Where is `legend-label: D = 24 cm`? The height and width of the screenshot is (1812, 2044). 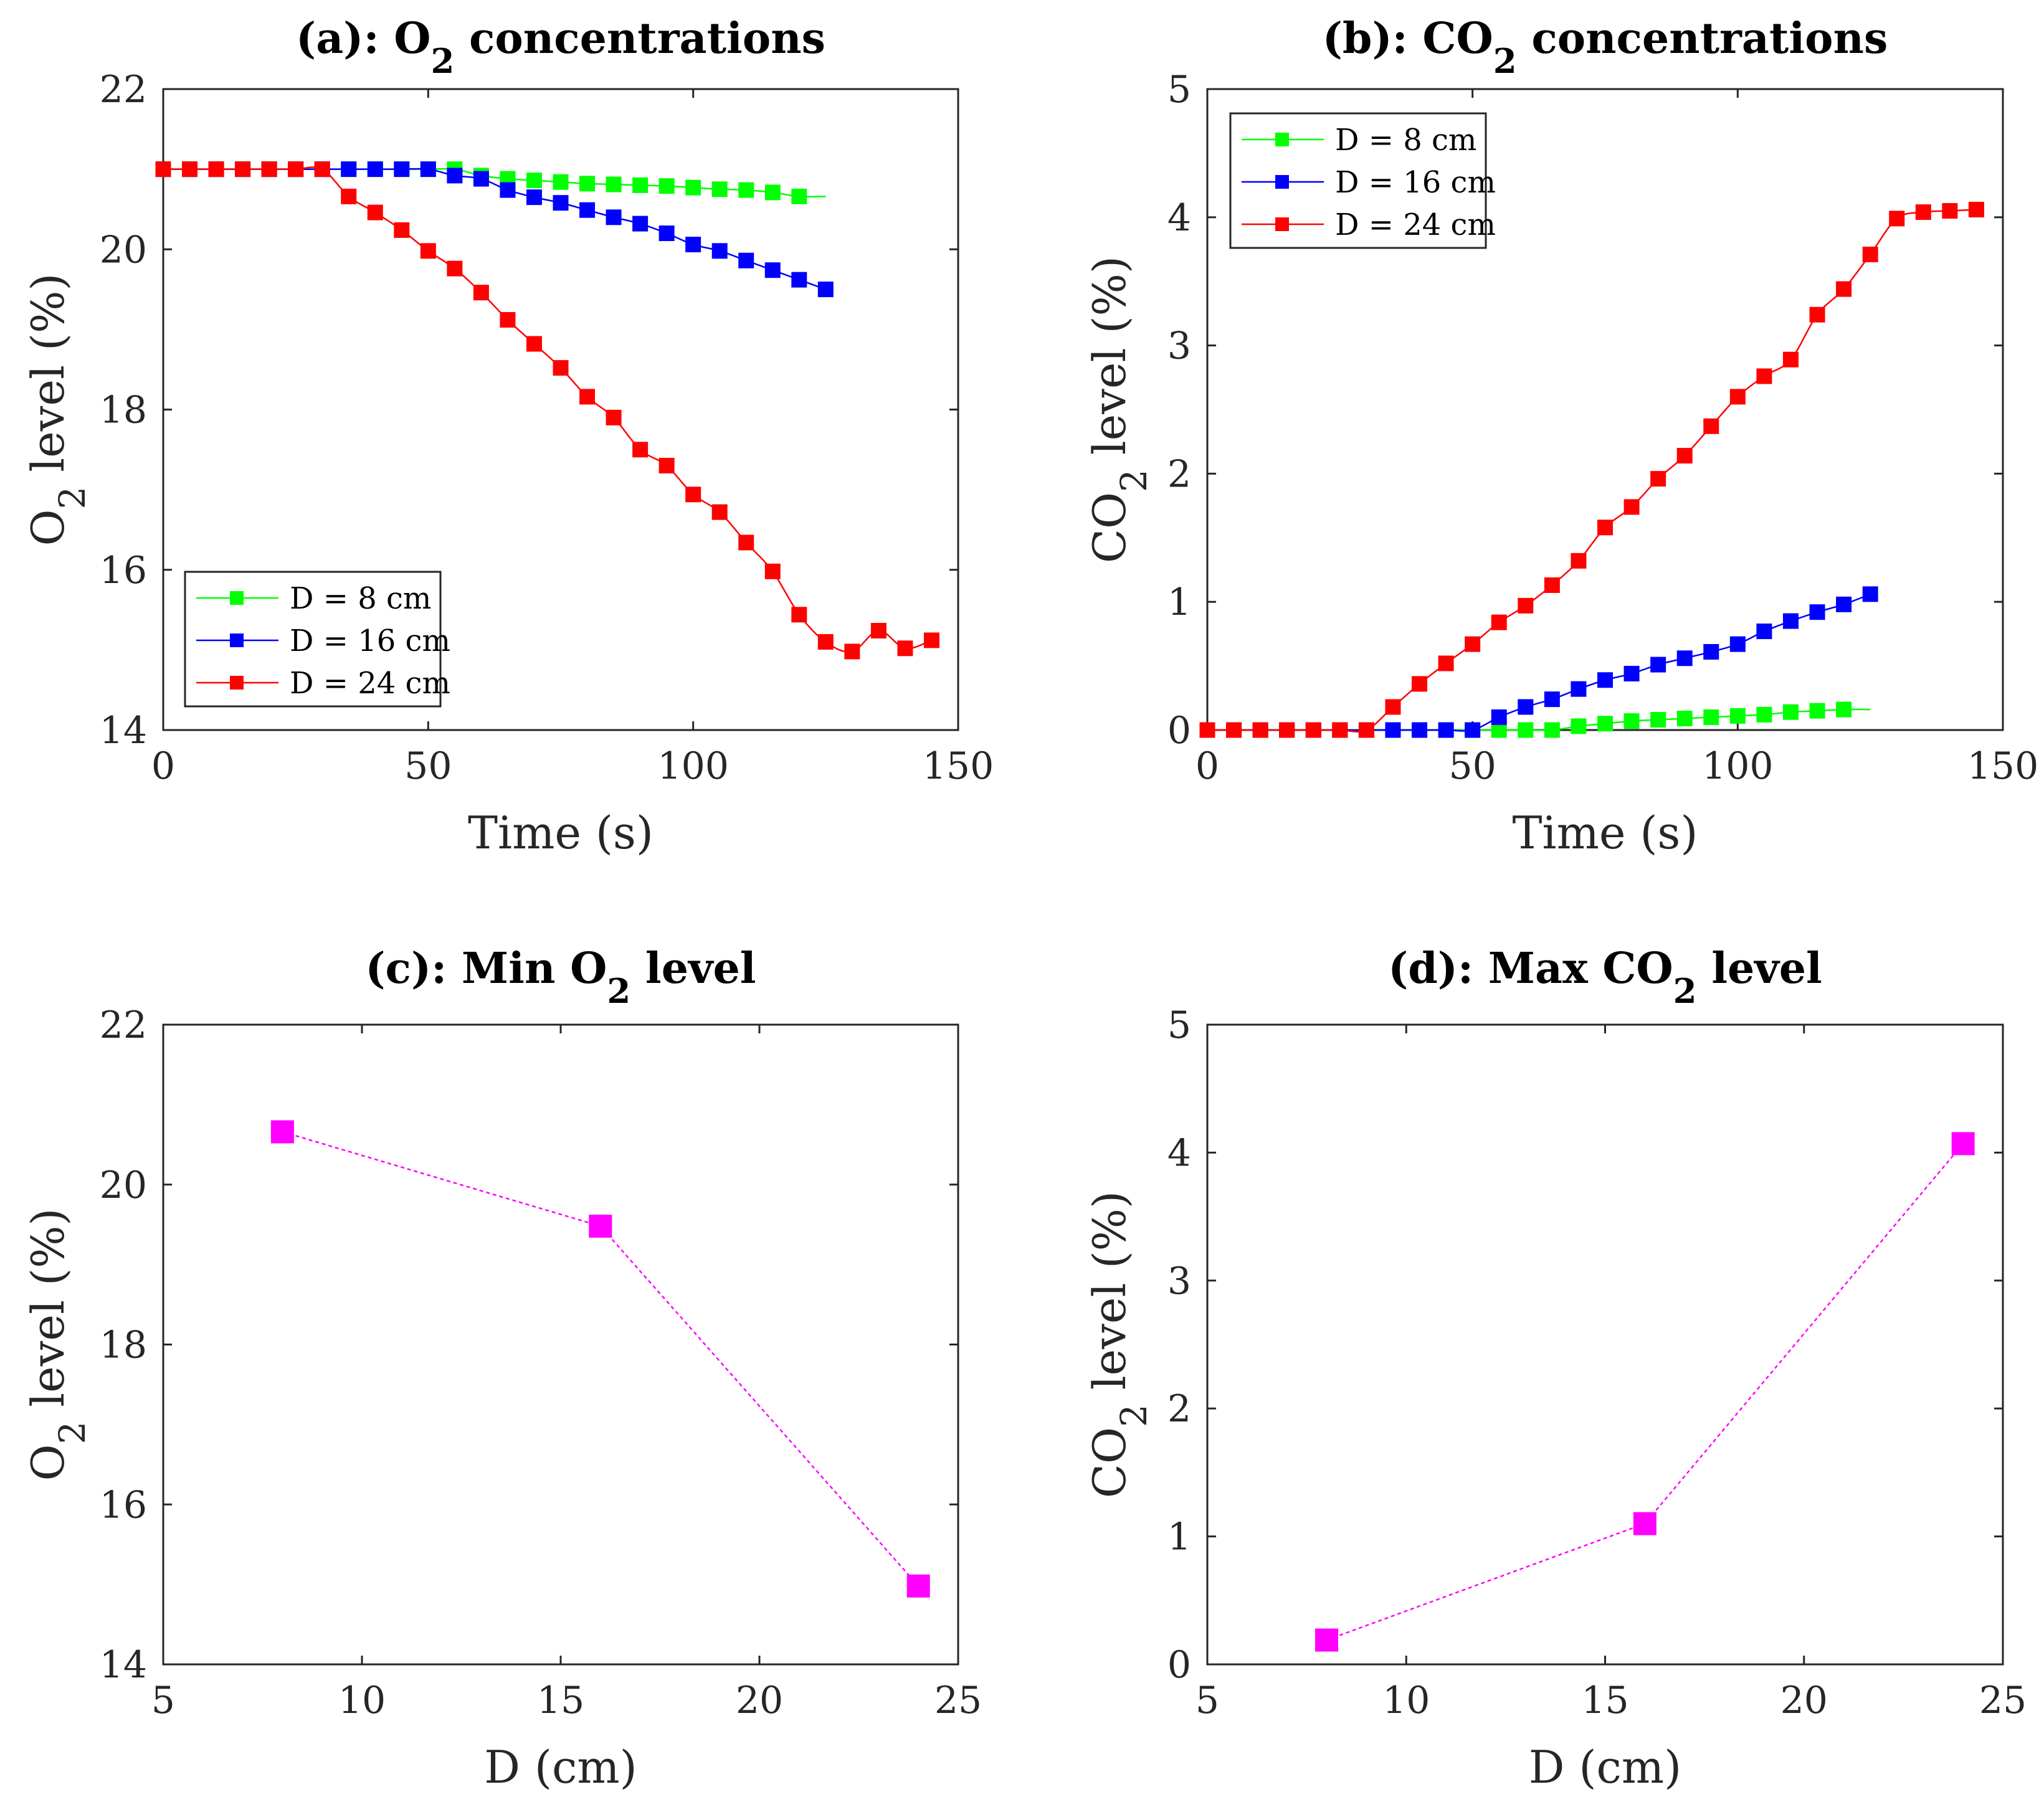 legend-label: D = 24 cm is located at coordinates (1415, 224).